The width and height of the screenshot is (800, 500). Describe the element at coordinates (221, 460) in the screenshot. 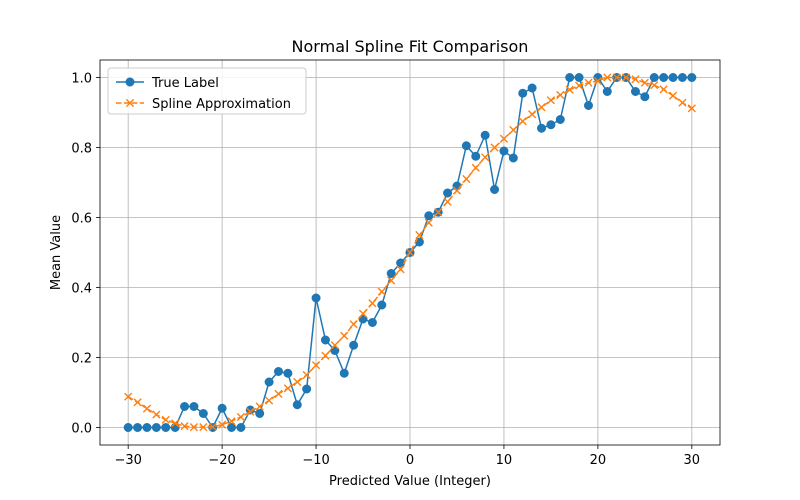

I see `x-tick-label: −20` at that location.